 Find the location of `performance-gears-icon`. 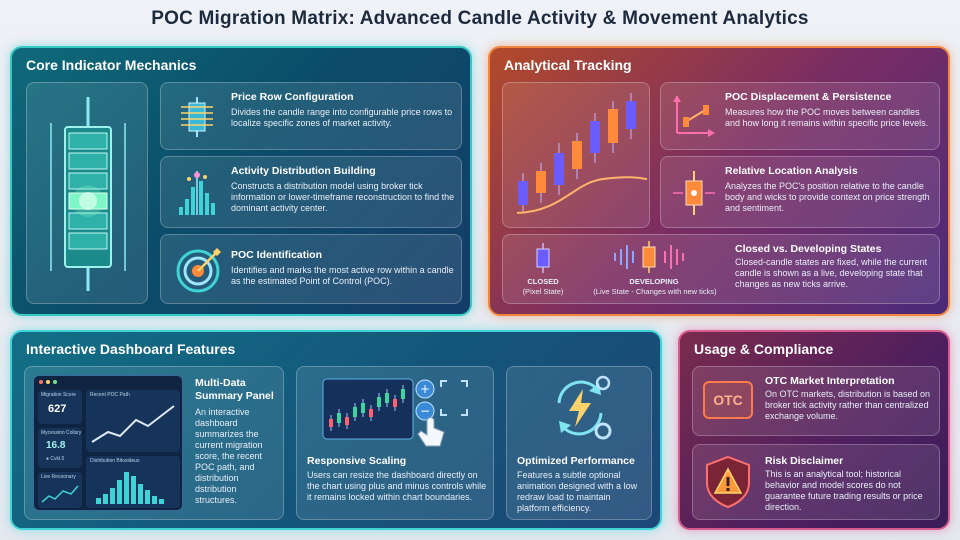

performance-gears-icon is located at coordinates (584, 407).